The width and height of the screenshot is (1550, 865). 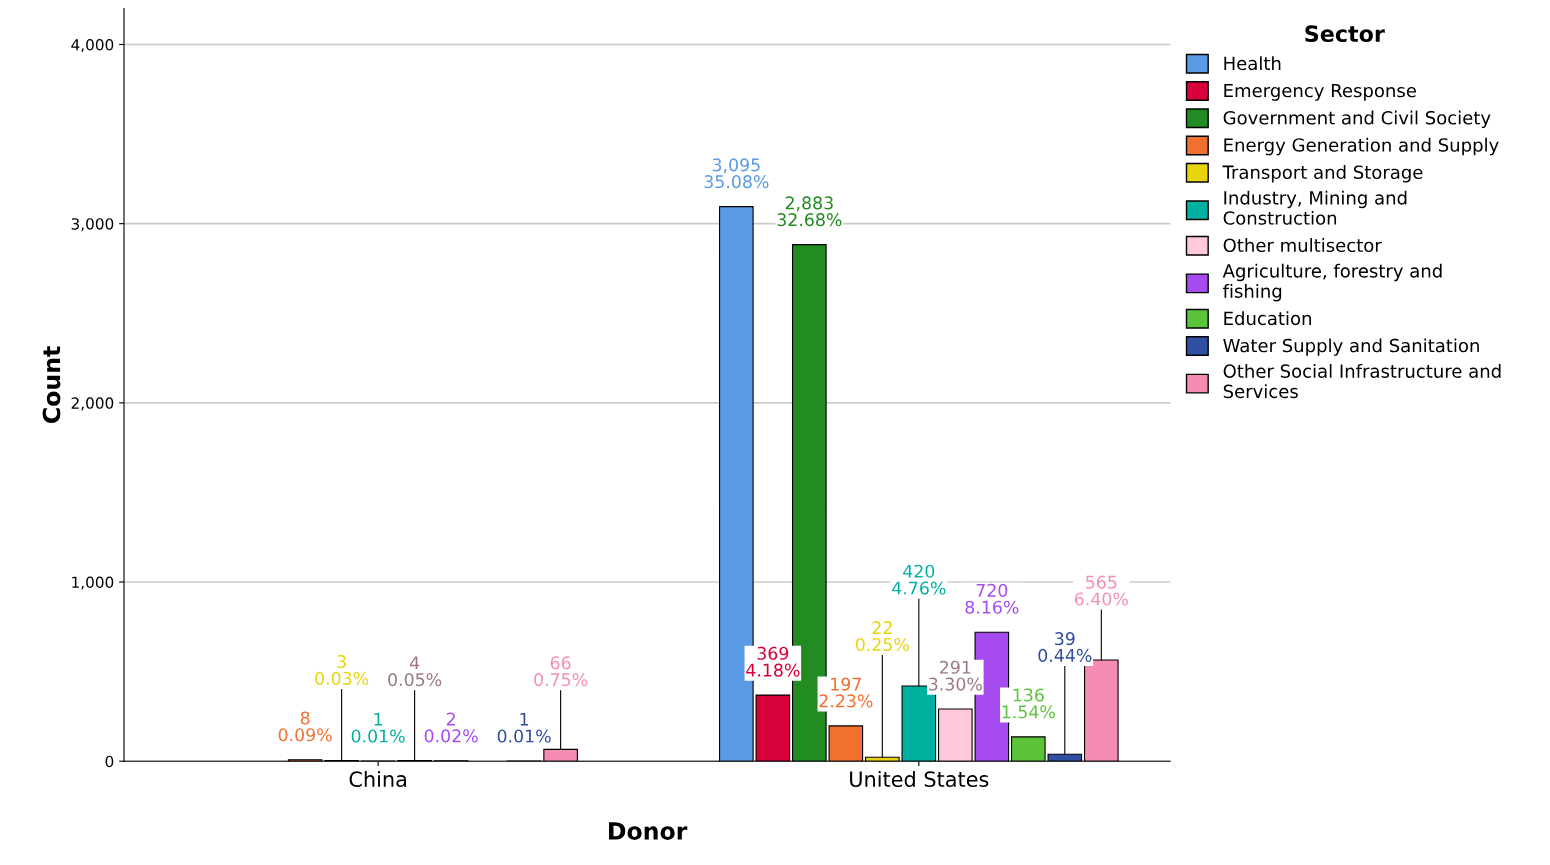 What do you see at coordinates (93, 583) in the screenshot?
I see `y-tick-label: 1,000` at bounding box center [93, 583].